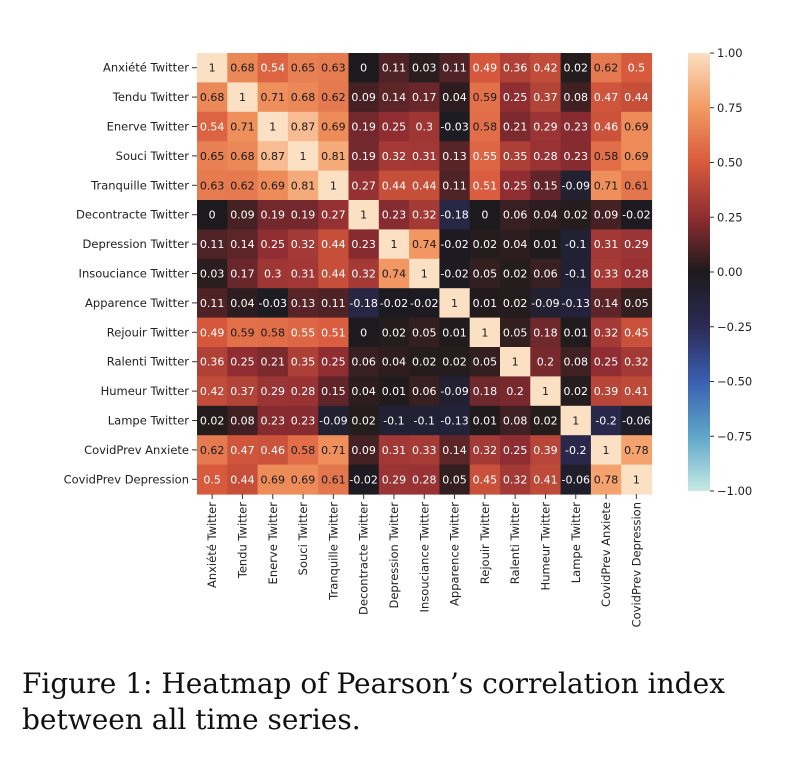 Image resolution: width=798 pixels, height=760 pixels. Describe the element at coordinates (606, 554) in the screenshot. I see `column-label: CovidPrev Anxiete` at that location.